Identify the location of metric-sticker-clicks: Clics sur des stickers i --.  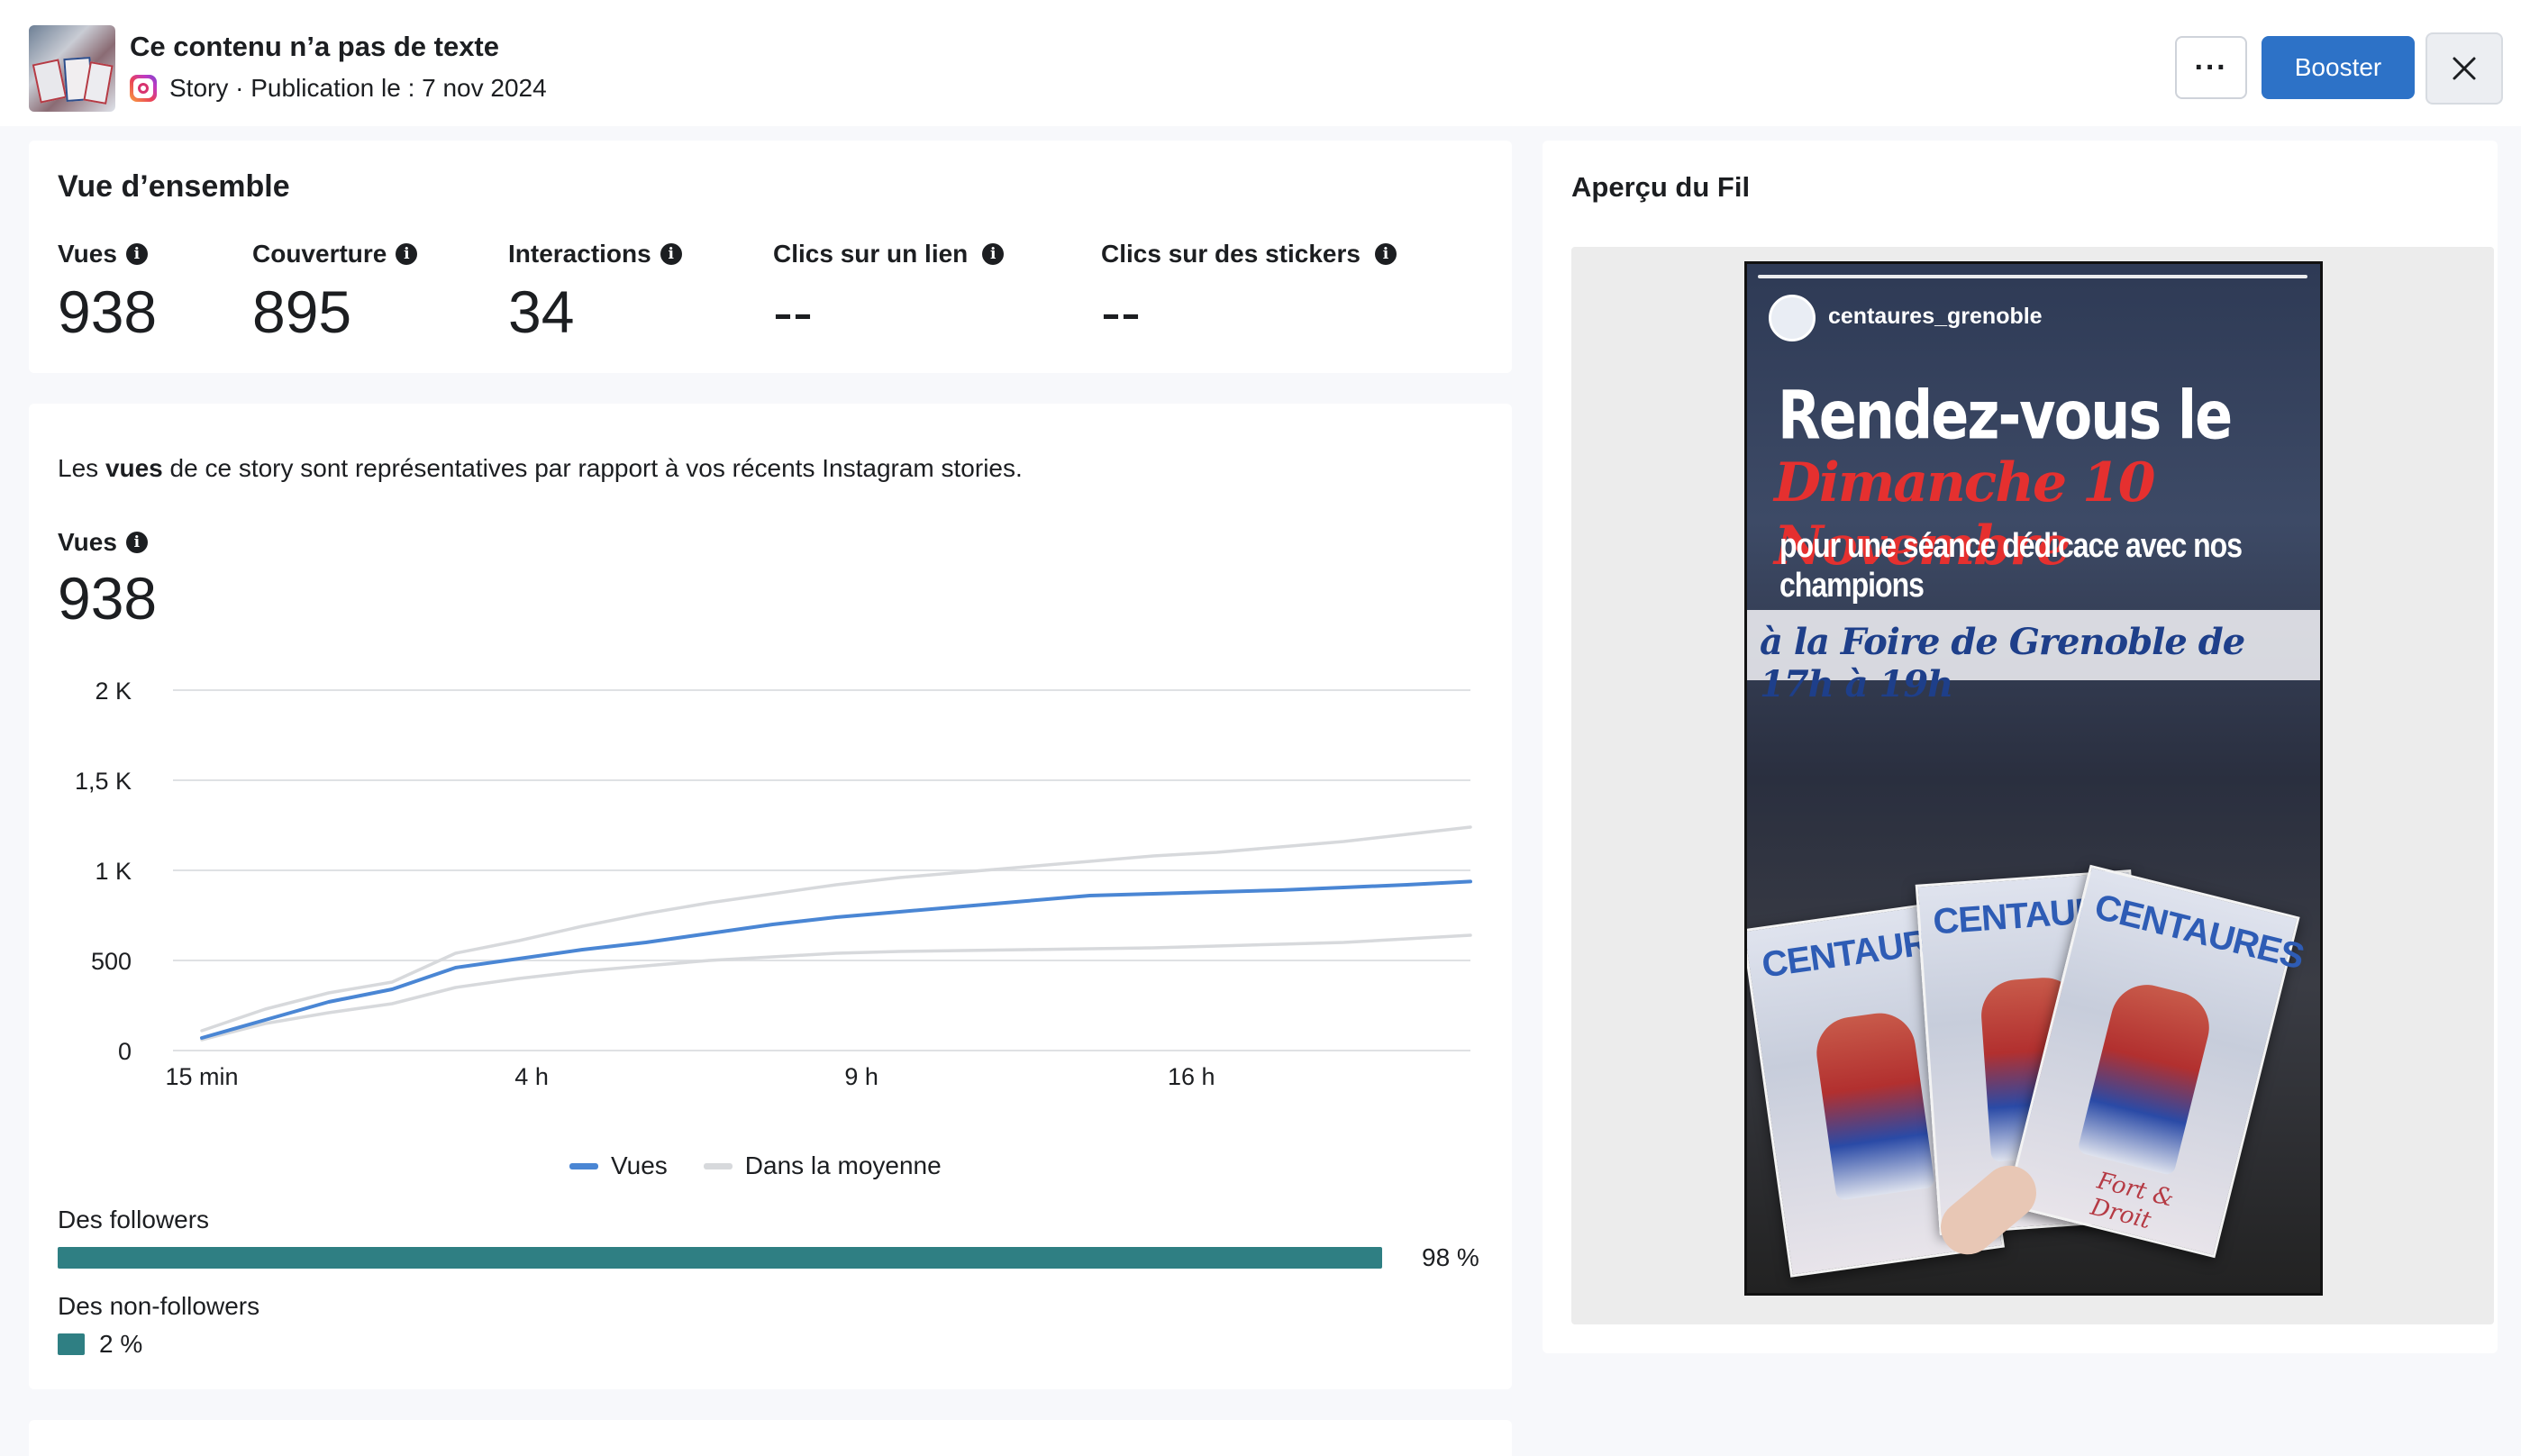
(1249, 293).